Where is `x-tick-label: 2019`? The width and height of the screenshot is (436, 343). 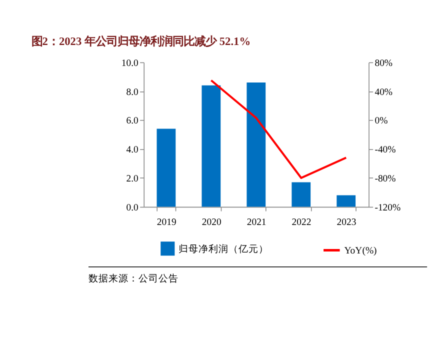
x-tick-label: 2019 is located at coordinates (166, 222).